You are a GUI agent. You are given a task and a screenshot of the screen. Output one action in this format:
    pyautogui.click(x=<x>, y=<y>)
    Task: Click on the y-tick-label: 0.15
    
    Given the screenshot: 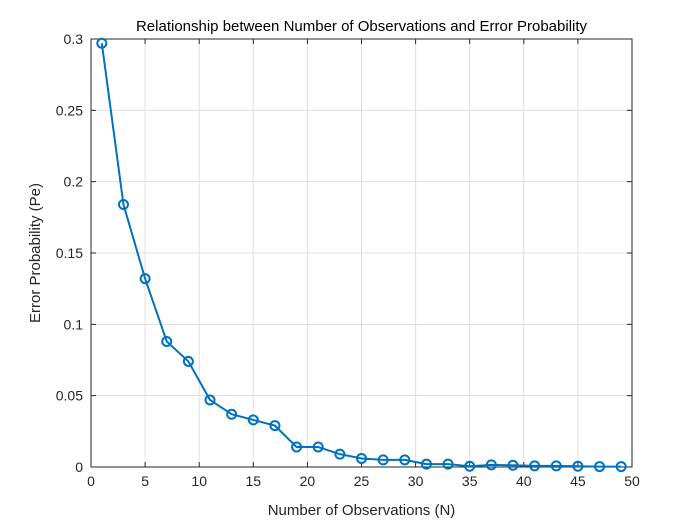 What is the action you would take?
    pyautogui.click(x=69, y=253)
    